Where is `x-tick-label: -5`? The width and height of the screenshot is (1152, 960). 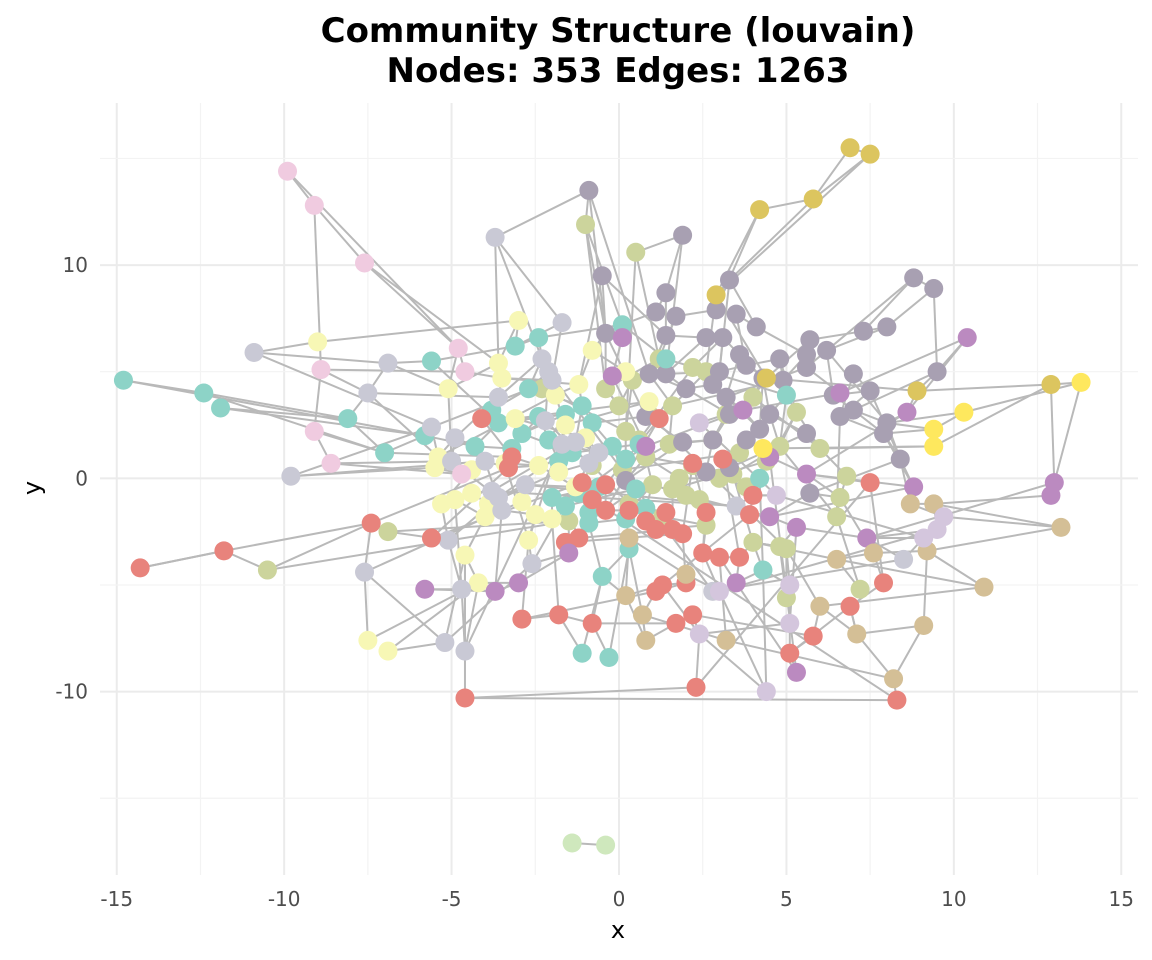 x-tick-label: -5 is located at coordinates (452, 899).